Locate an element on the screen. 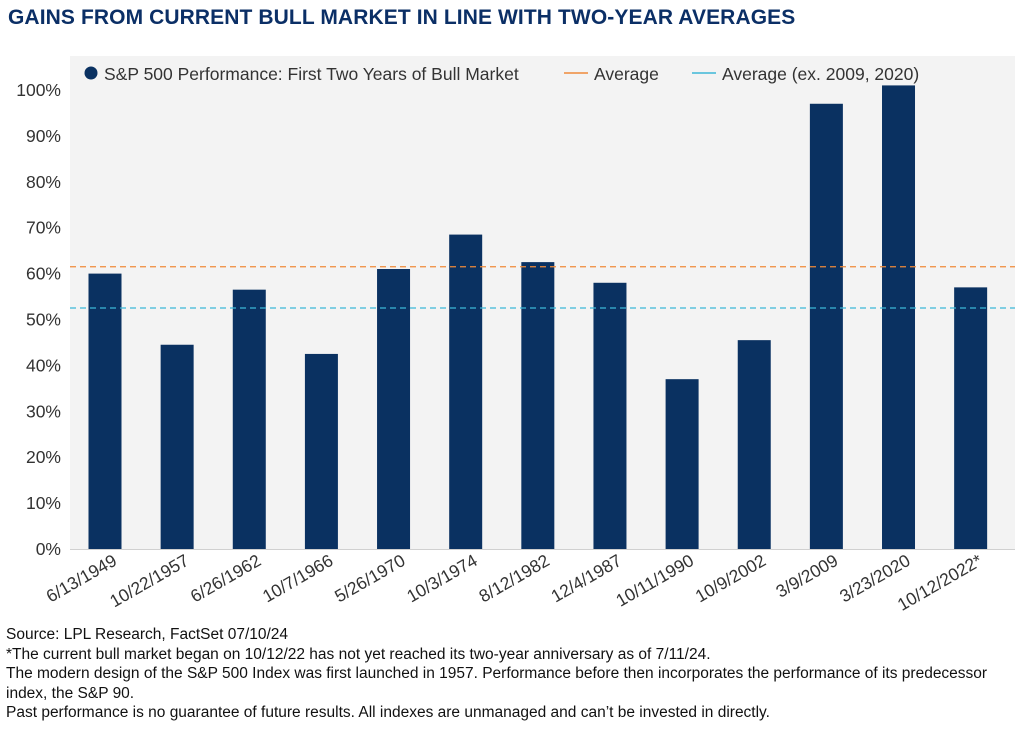 Image resolution: width=1030 pixels, height=730 pixels. y-axis: 0% 10% 20% 30% 40% 50% 60% 70% 80% 90% 100% is located at coordinates (38, 319).